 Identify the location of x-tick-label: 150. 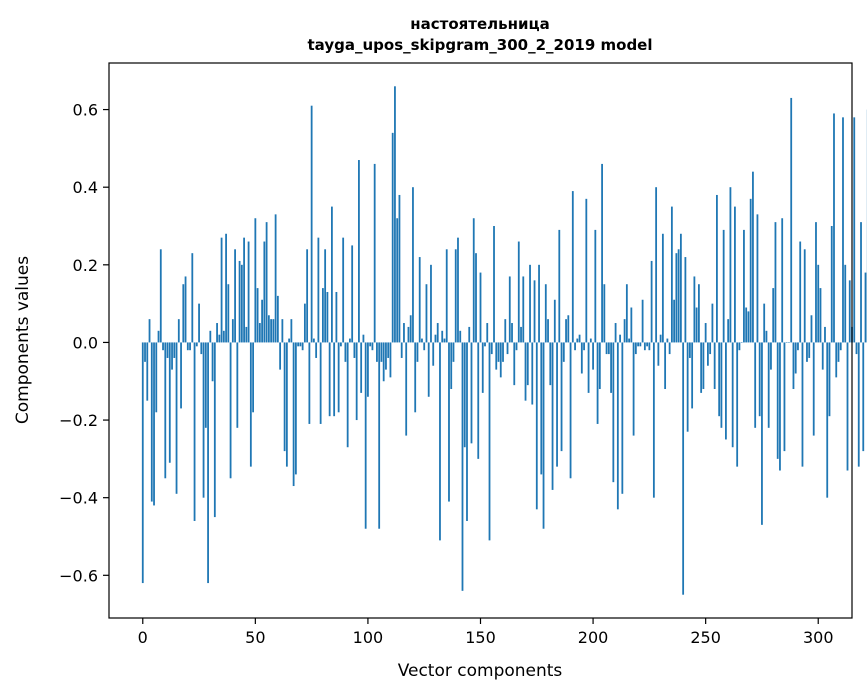
(480, 637).